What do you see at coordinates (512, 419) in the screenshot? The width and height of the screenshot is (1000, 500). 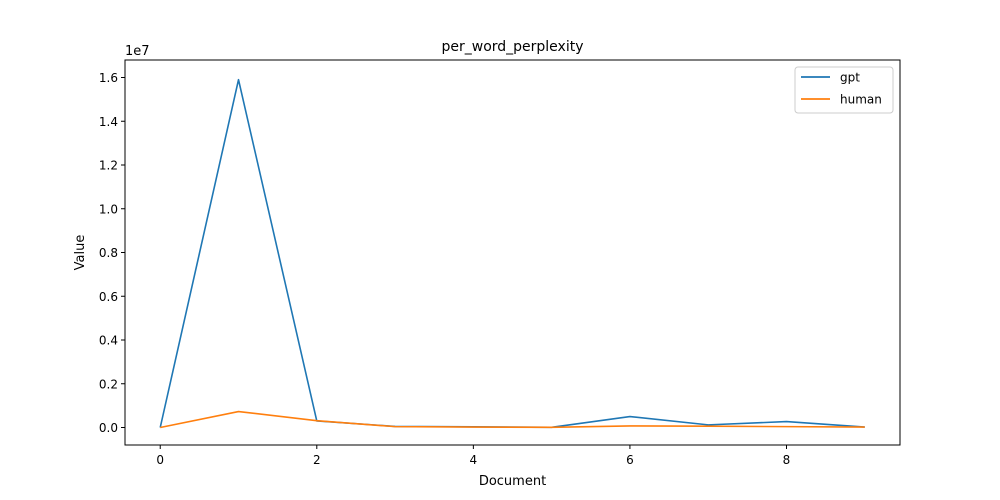 I see `series-line-human` at bounding box center [512, 419].